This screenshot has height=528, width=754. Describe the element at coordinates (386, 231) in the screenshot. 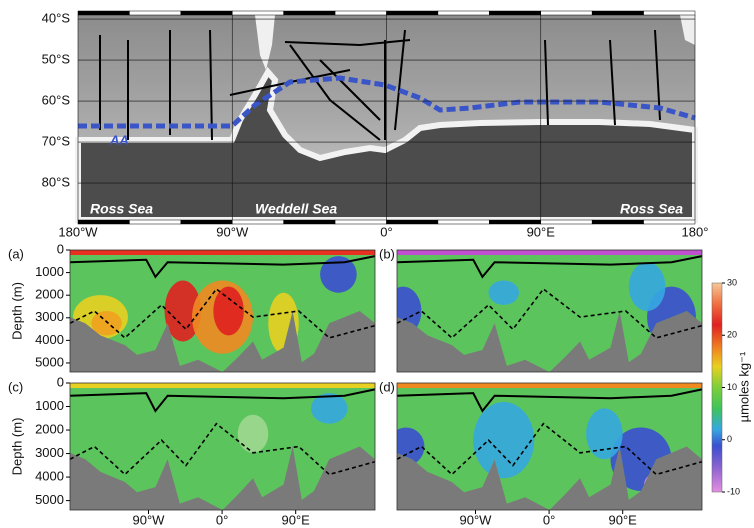

I see `lon-tick-label: 0°` at that location.